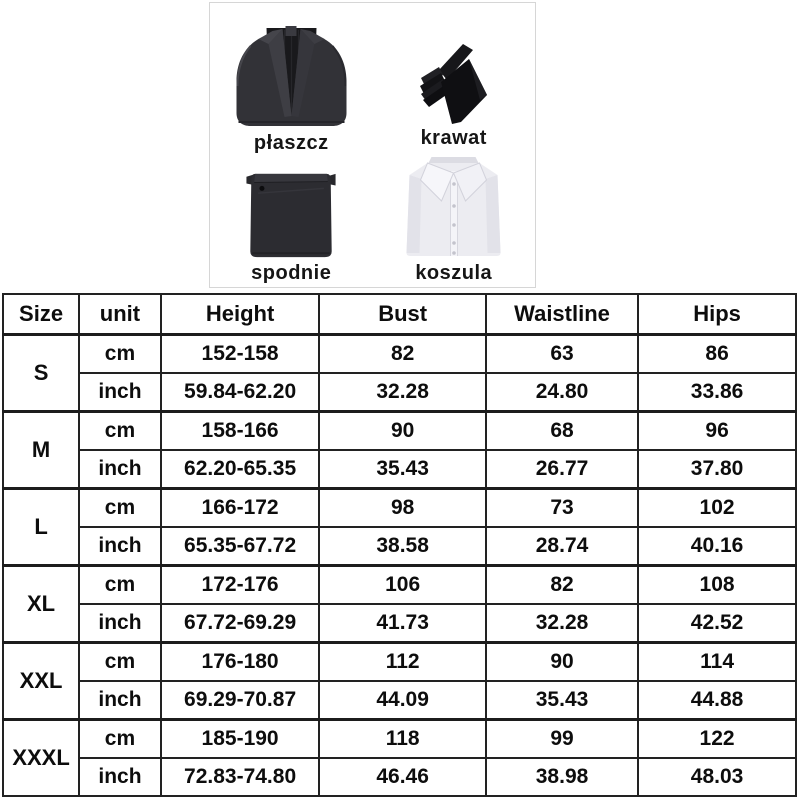 The image size is (800, 800). I want to click on hips-cell: 86, so click(717, 353).